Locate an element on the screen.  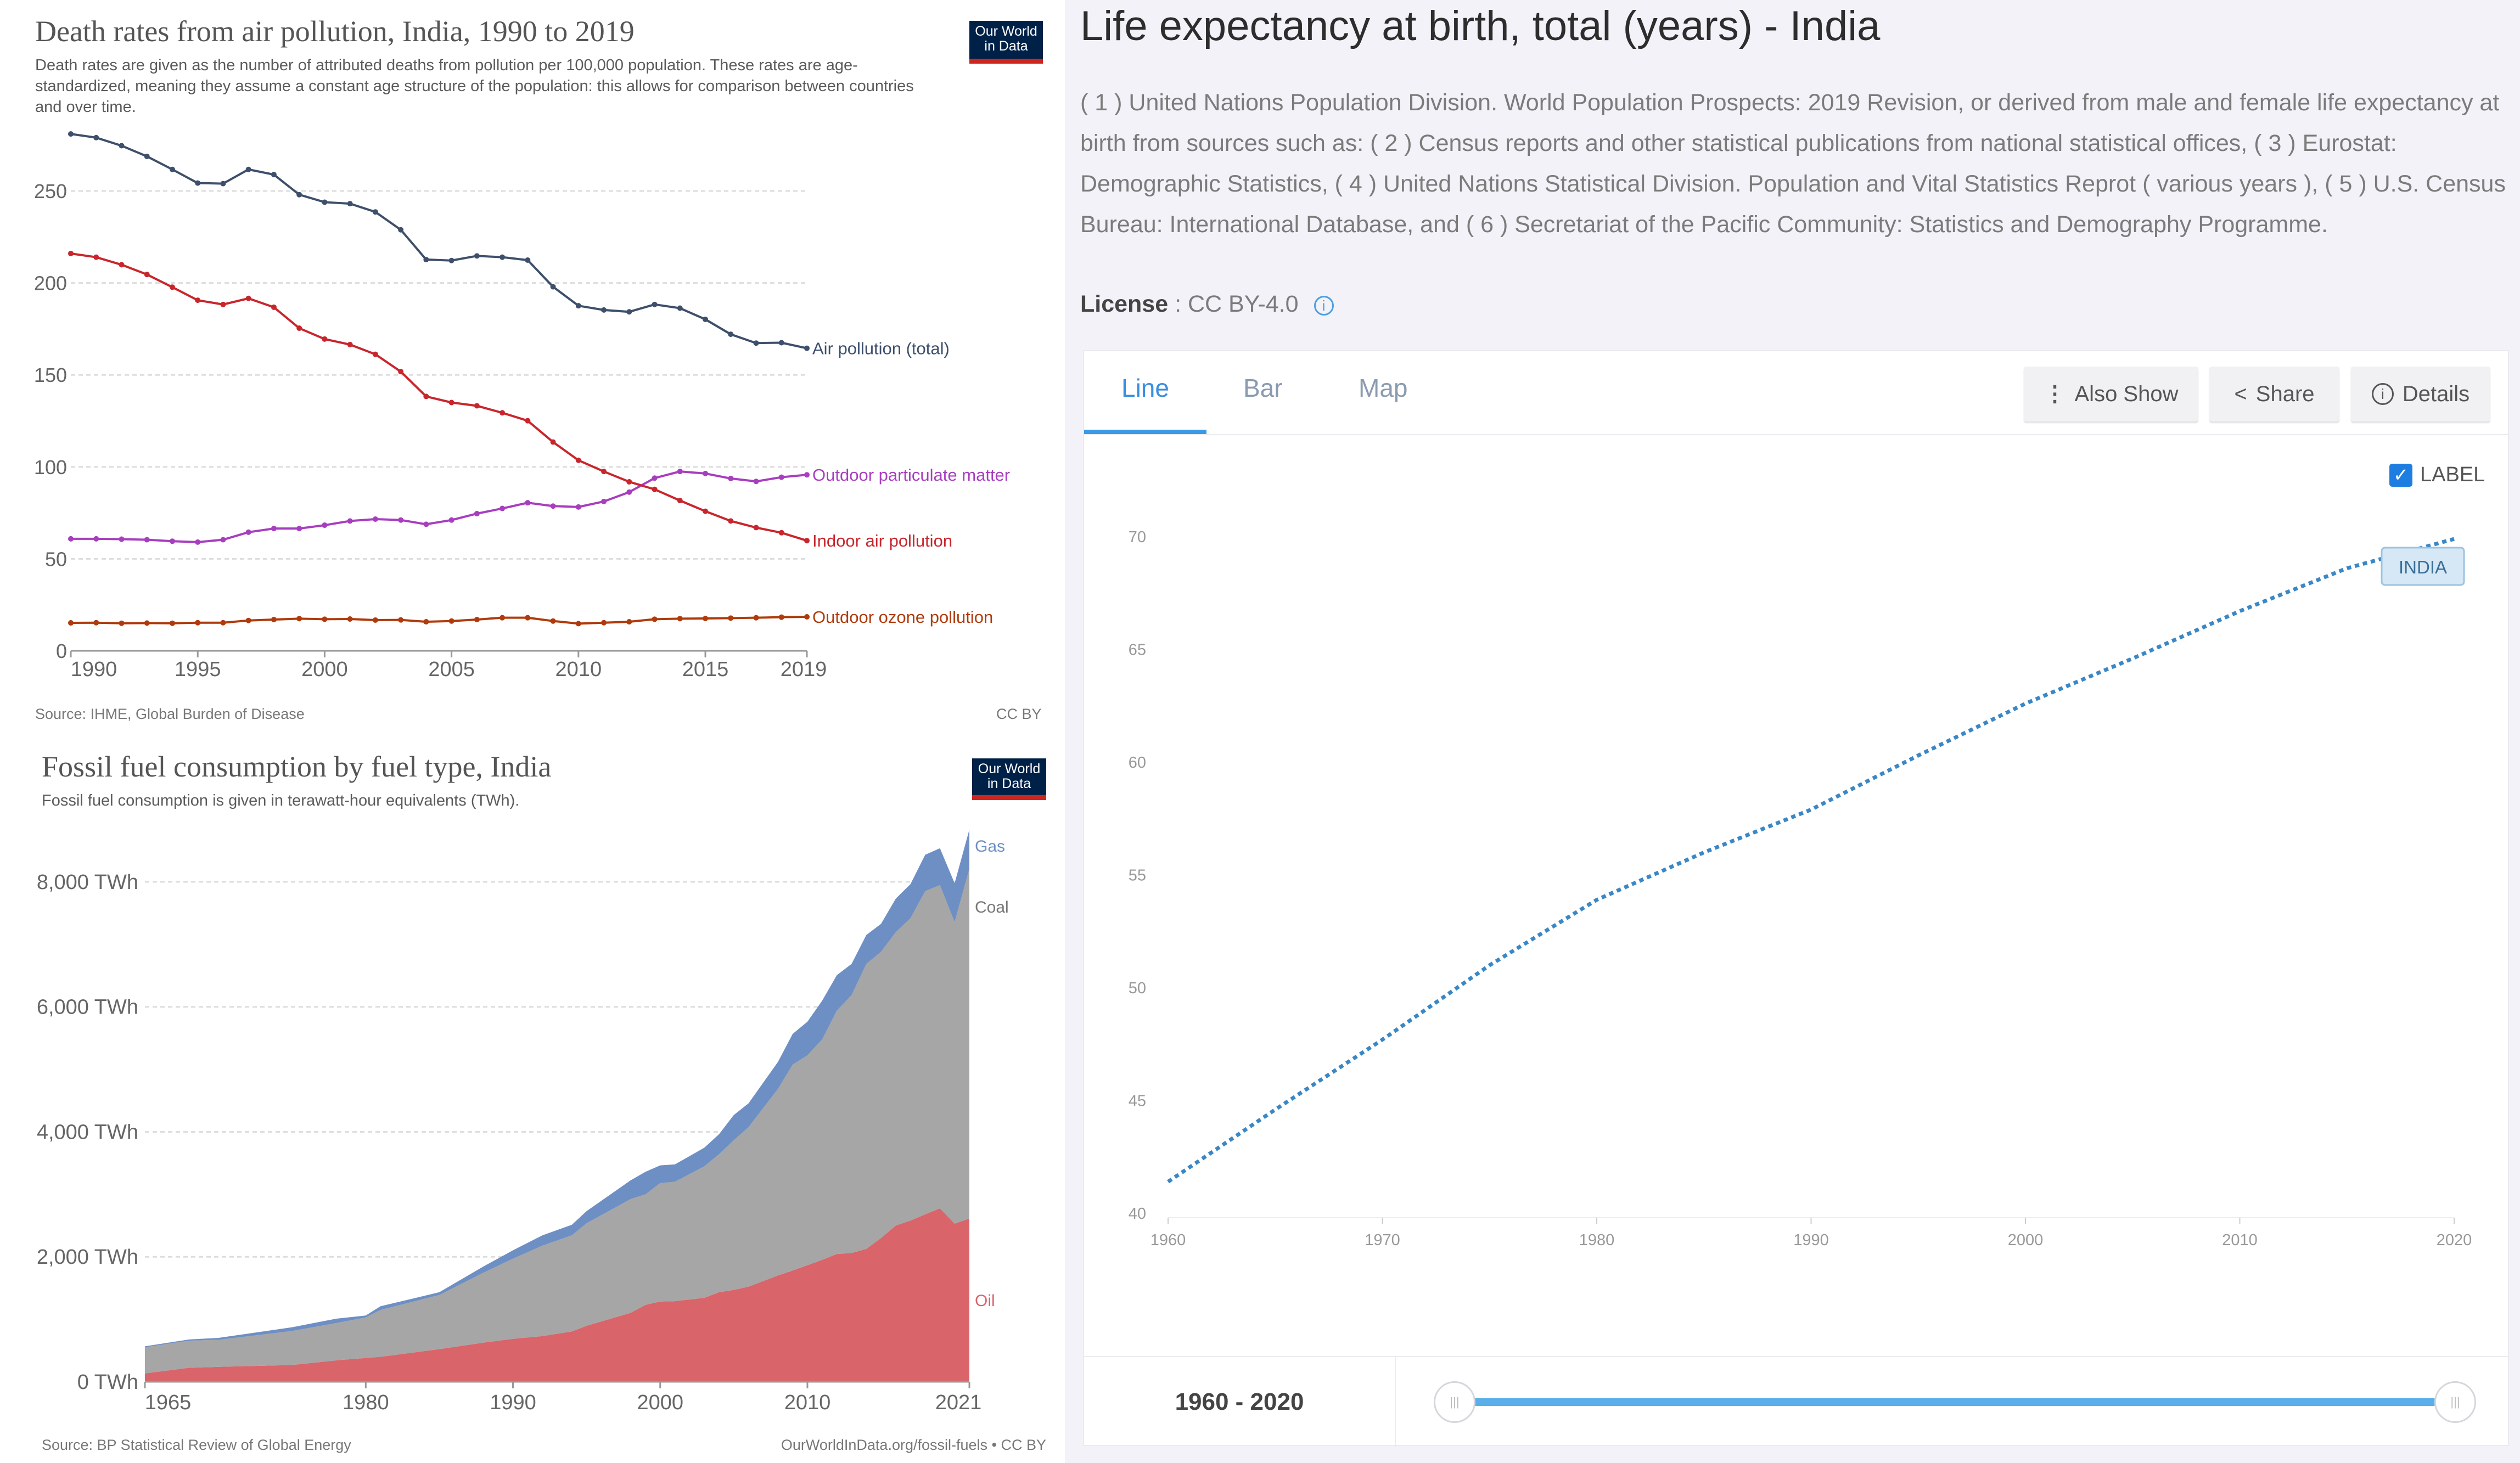
chart-source: Source: IHME, Global Burden of Disease is located at coordinates (170, 714).